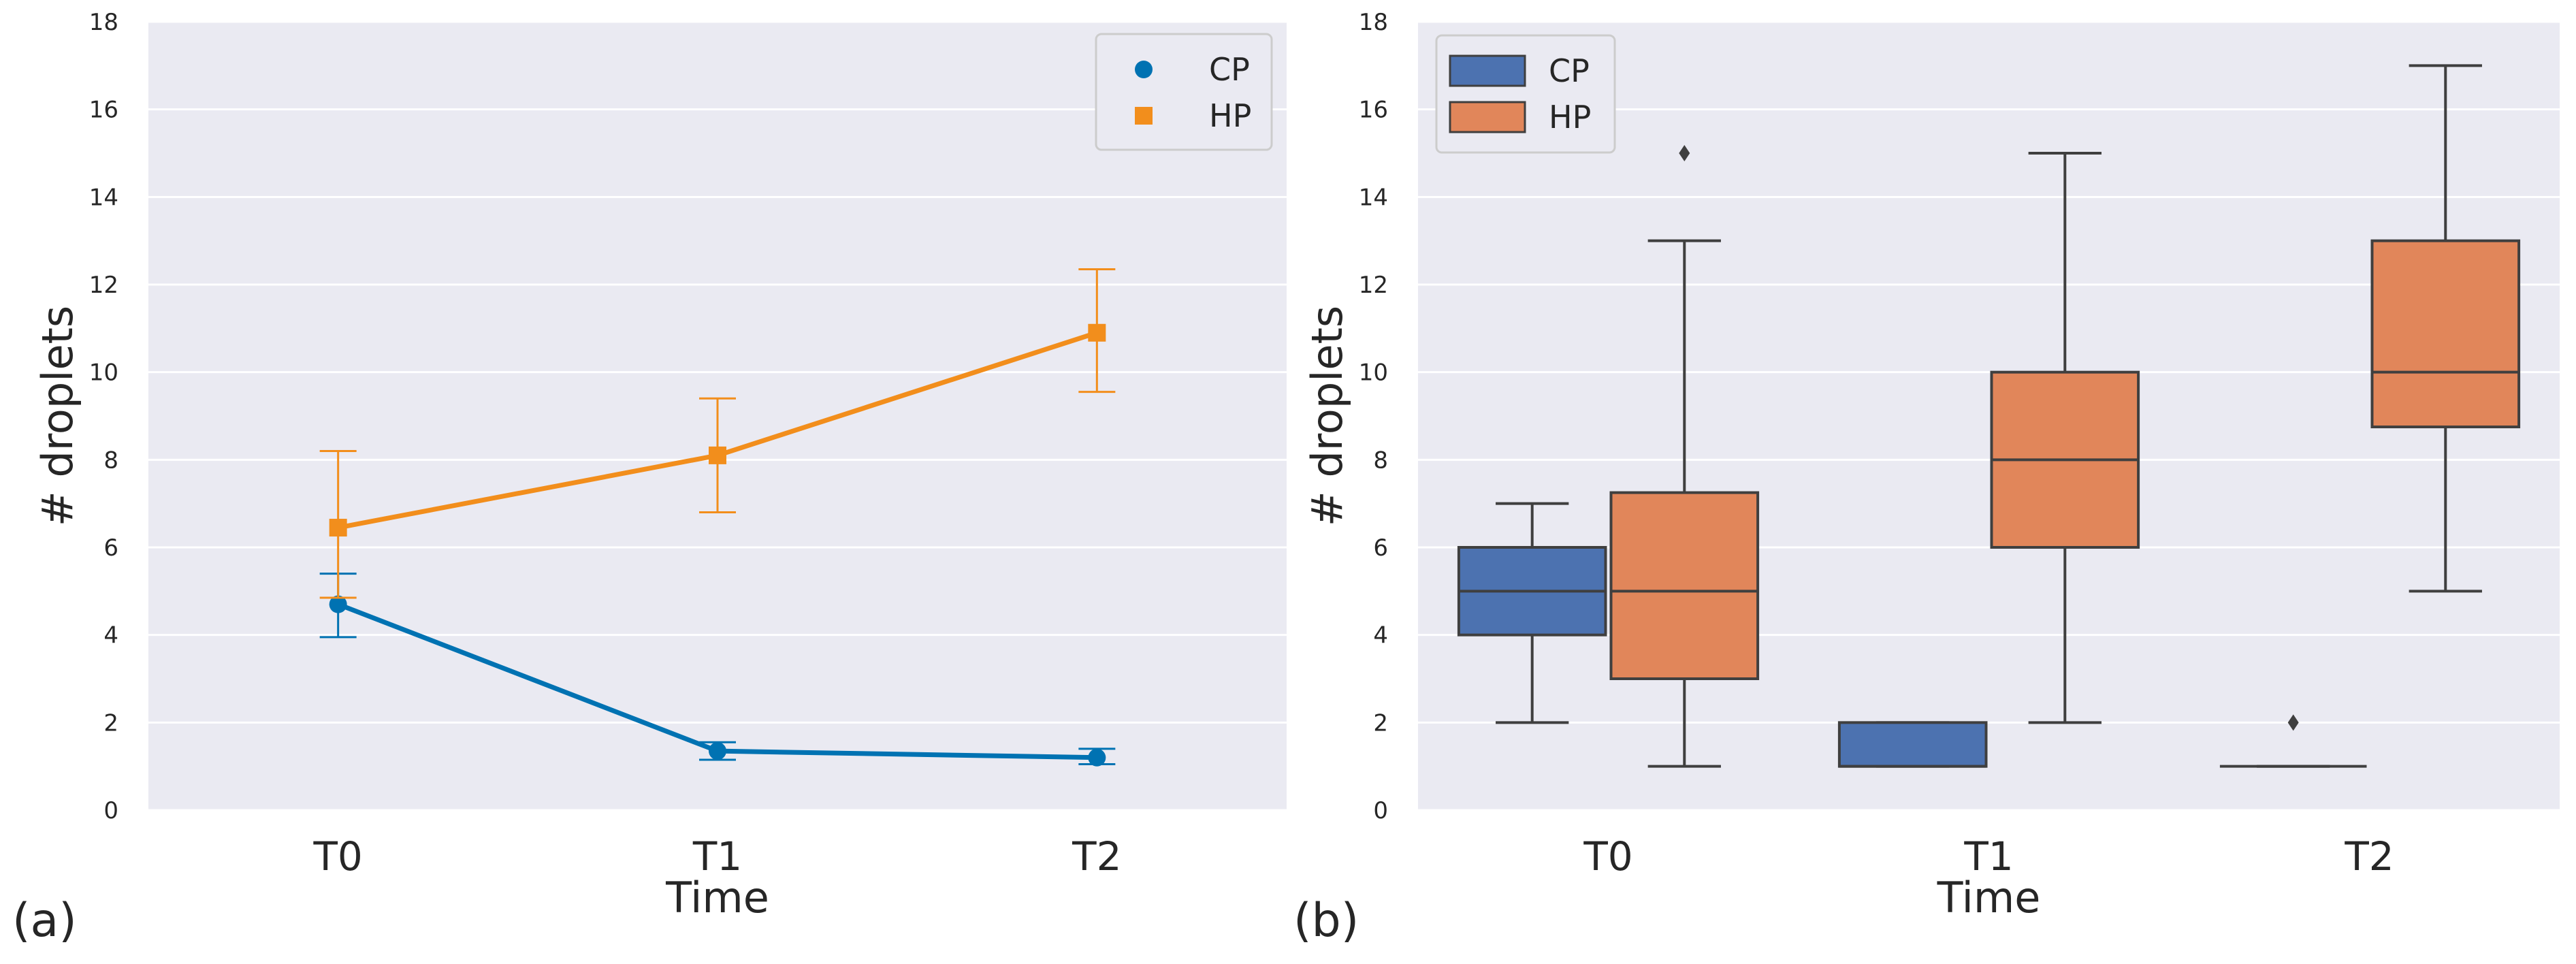 This screenshot has height=964, width=2576. Describe the element at coordinates (1144, 116) in the screenshot. I see `legend-marker-hp` at that location.